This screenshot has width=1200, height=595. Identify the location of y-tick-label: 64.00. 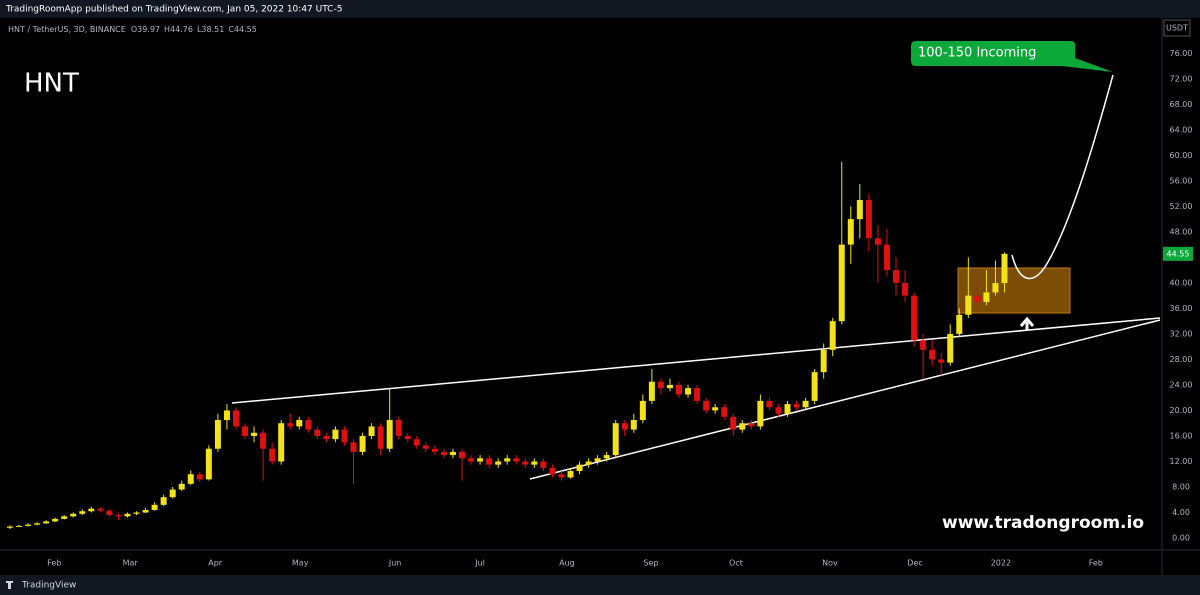
(1181, 129).